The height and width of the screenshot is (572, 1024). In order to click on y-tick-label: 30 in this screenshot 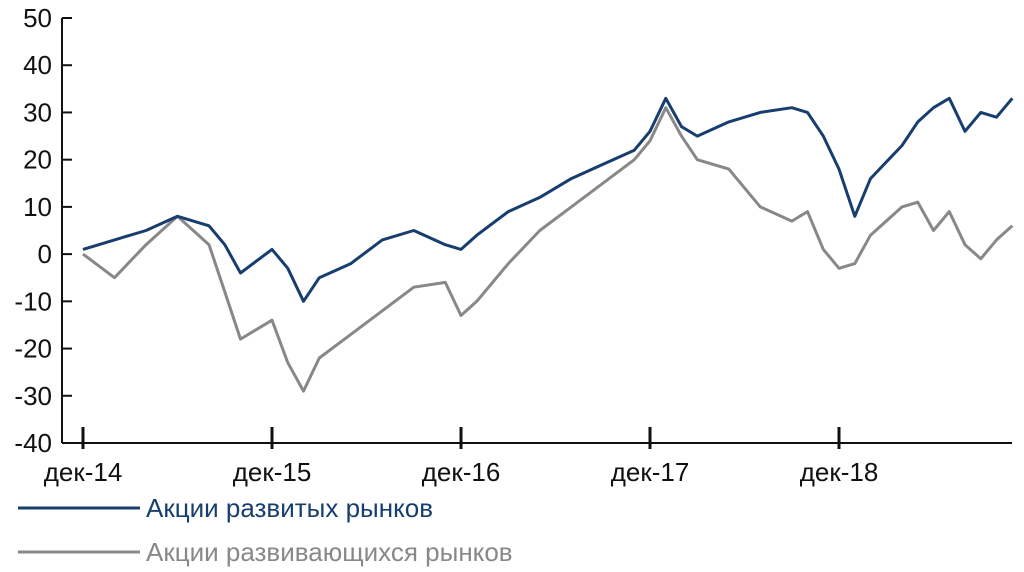, I will do `click(37, 112)`.